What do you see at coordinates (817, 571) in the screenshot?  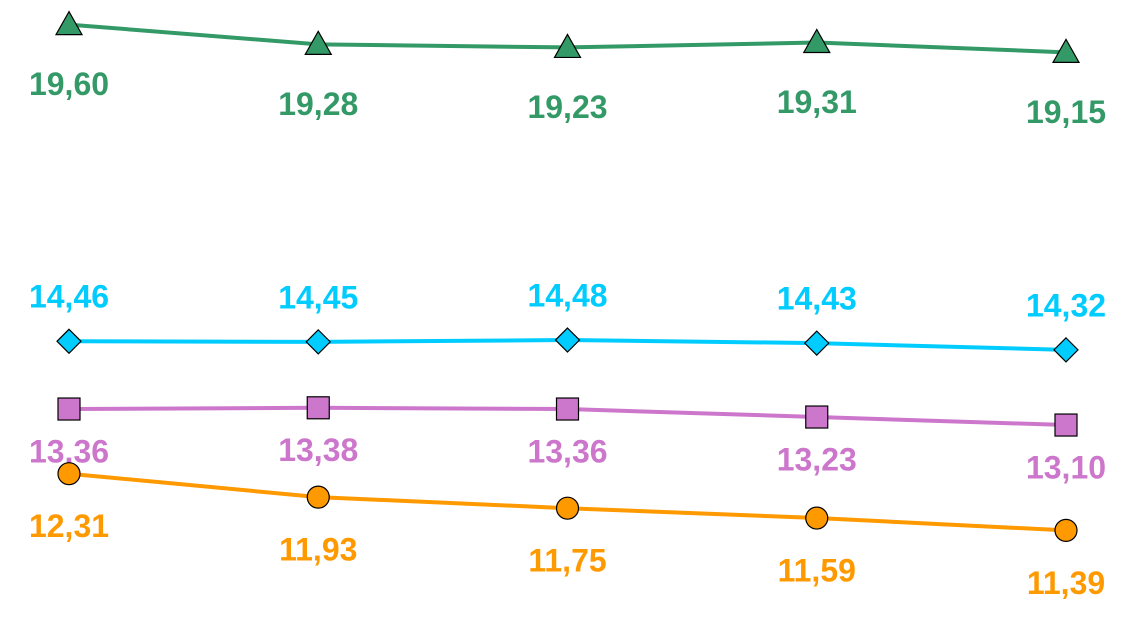 I see `data-label: 11,59` at bounding box center [817, 571].